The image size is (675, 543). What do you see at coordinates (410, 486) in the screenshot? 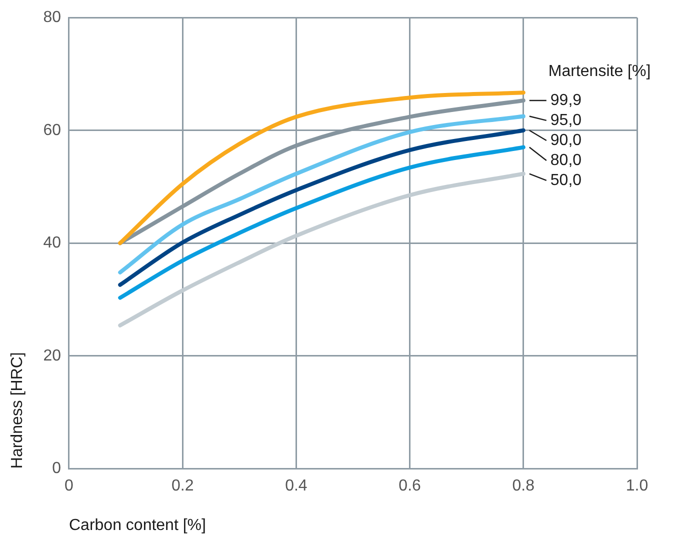
I see `x-tick-label: 0.6` at bounding box center [410, 486].